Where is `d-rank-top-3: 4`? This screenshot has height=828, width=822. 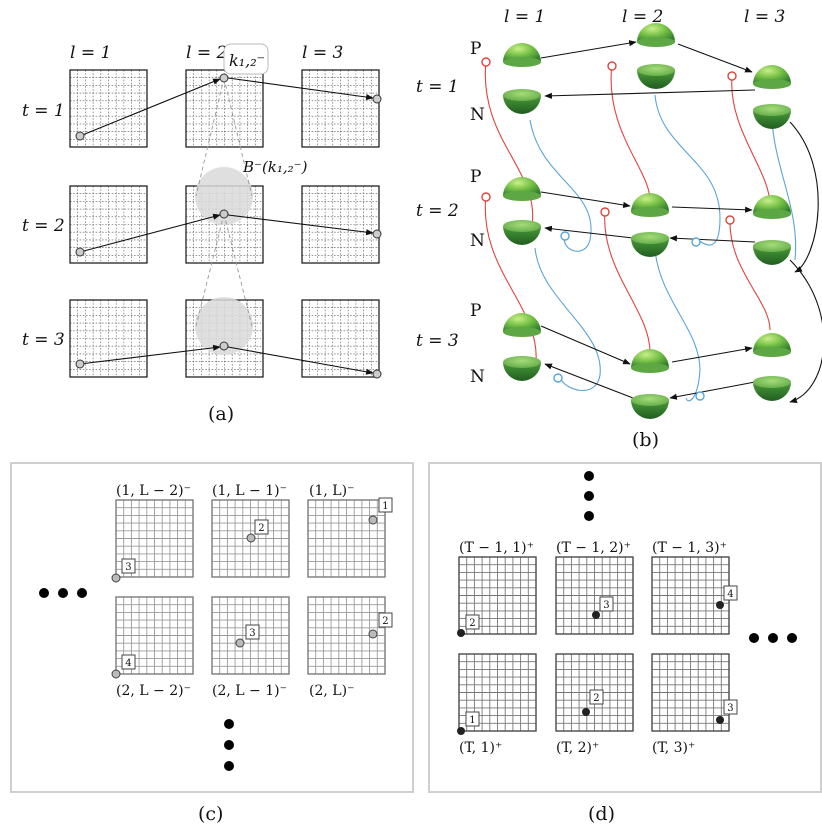 d-rank-top-3: 4 is located at coordinates (730, 593).